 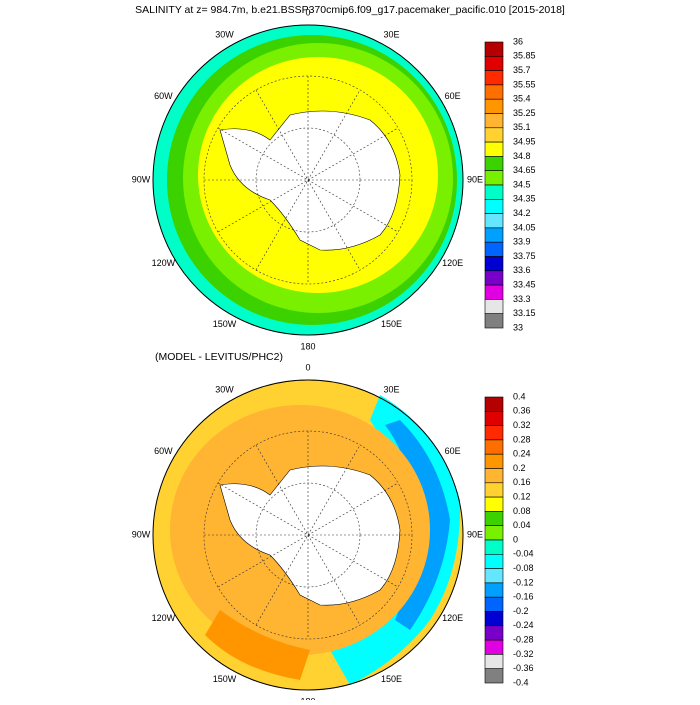 What do you see at coordinates (518, 41) in the screenshot?
I see `colorbar-label: 36` at bounding box center [518, 41].